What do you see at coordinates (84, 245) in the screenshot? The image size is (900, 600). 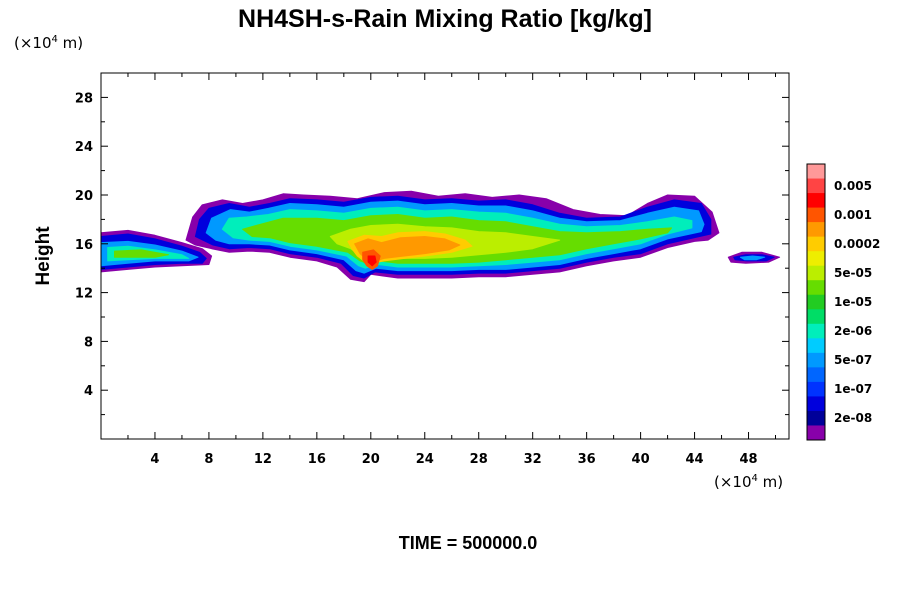 I see `y-tick-label: 16` at bounding box center [84, 245].